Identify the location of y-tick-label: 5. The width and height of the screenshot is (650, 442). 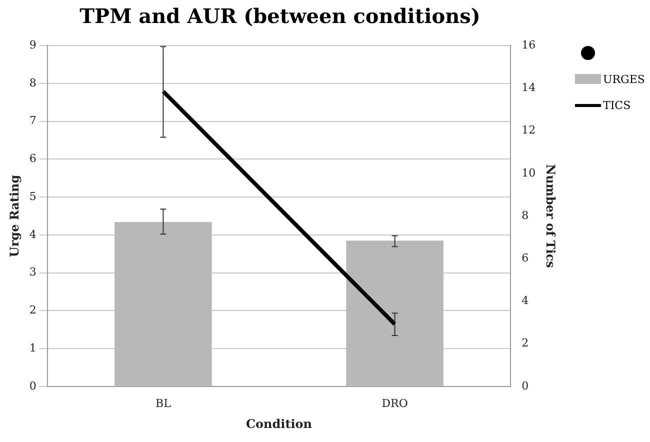
(32, 196).